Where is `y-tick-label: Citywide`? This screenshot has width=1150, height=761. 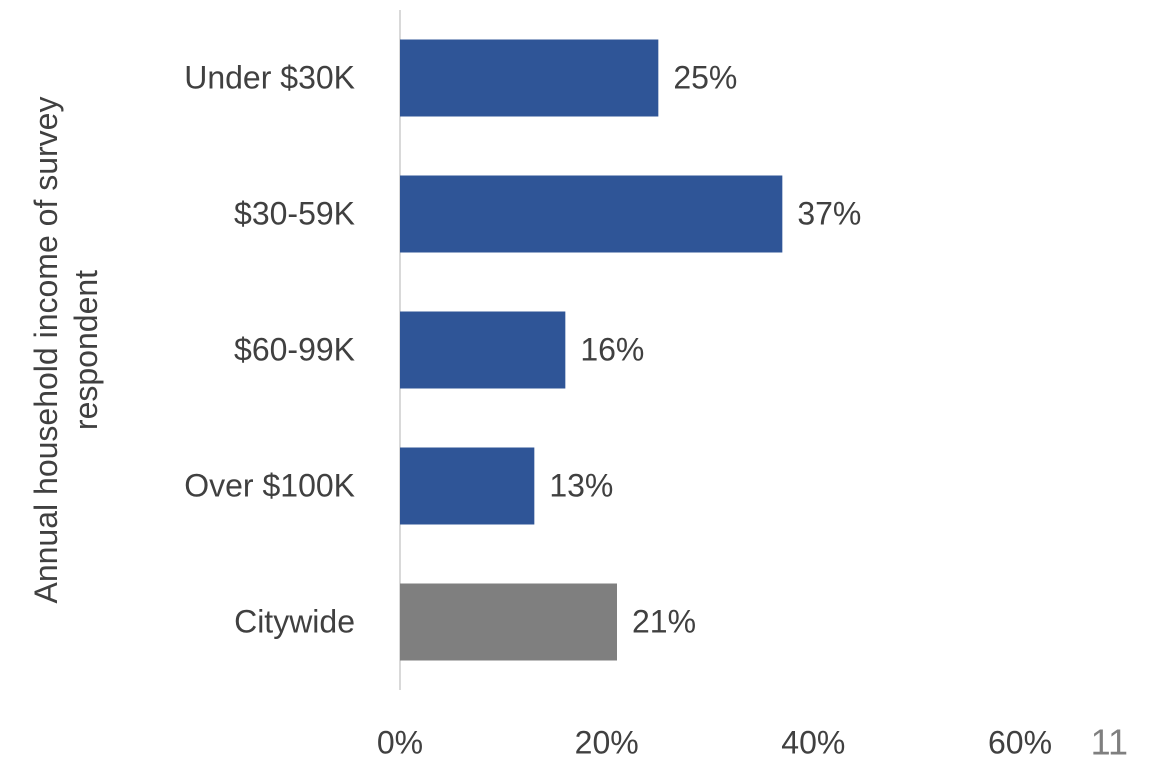 y-tick-label: Citywide is located at coordinates (294, 621).